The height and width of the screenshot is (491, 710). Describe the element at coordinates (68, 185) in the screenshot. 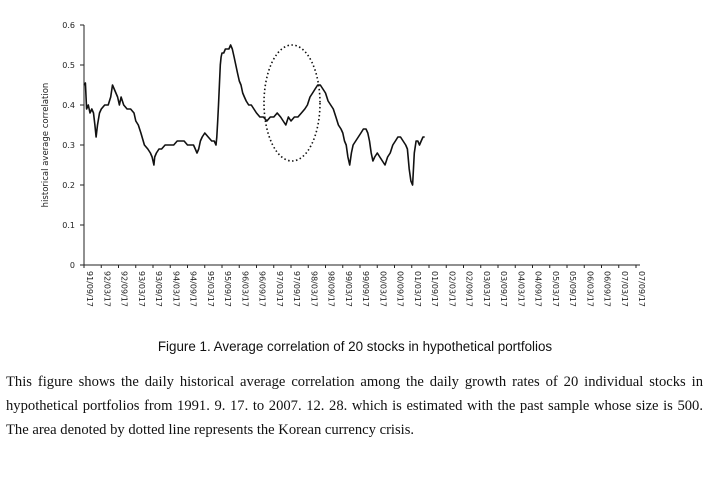

I see `y-tick-label: 0.2` at that location.